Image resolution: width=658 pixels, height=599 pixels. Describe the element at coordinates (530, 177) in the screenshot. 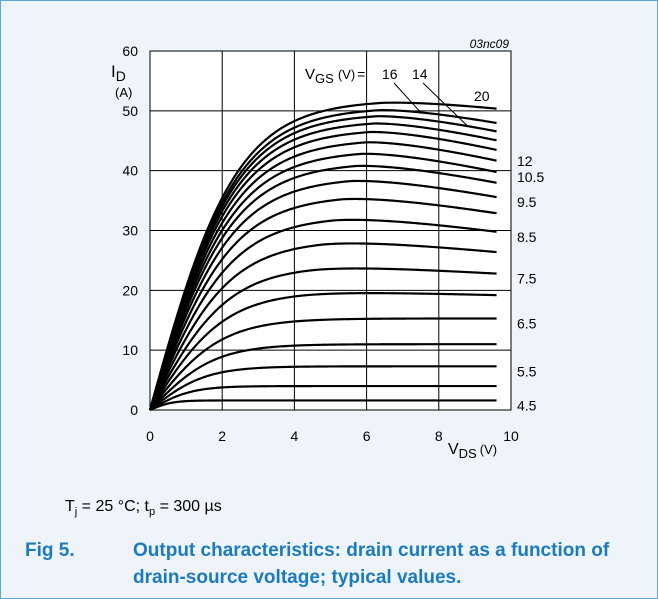

I see `series-label-10.5: 10.5` at that location.